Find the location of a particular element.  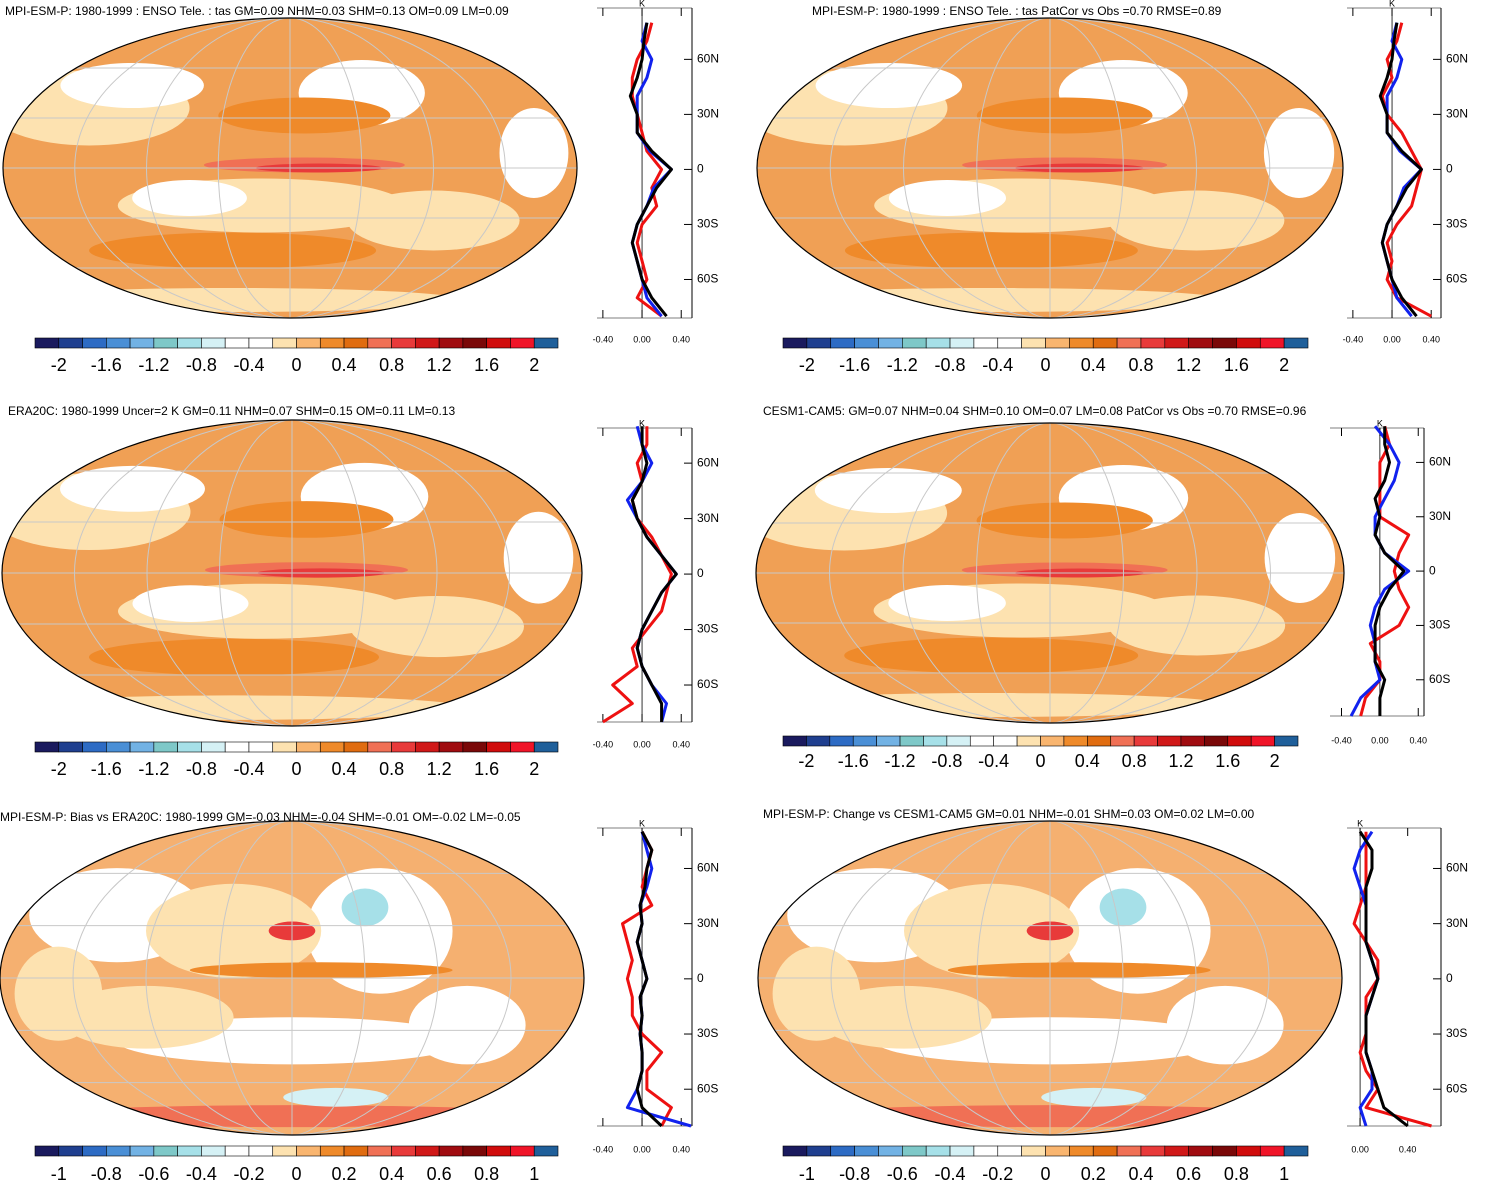

colorbar-label: 1.6 is located at coordinates (486, 365).